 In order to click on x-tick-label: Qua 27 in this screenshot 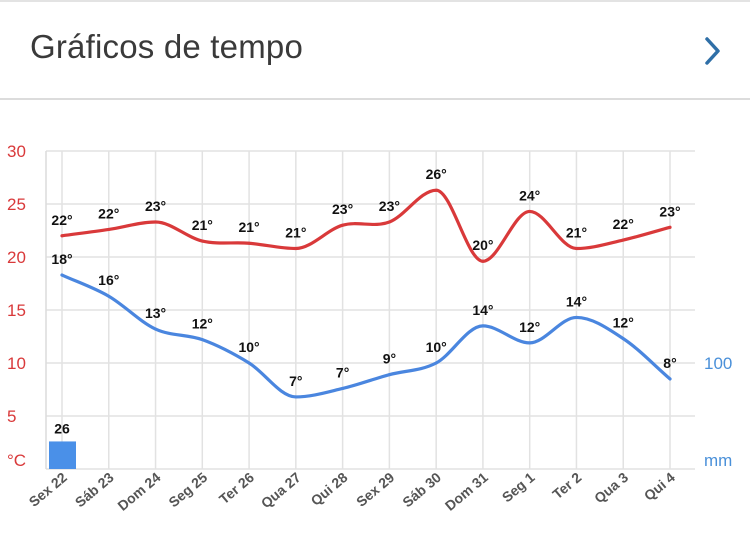, I will do `click(281, 490)`.